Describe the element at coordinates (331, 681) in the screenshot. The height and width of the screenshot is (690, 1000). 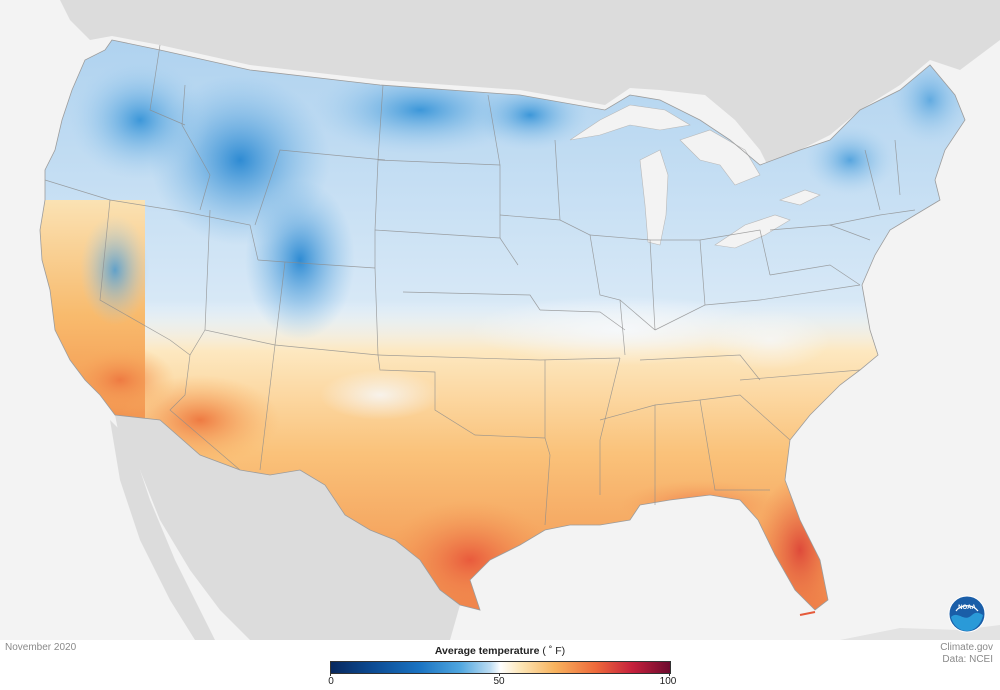
I see `legend-tick-0: 0` at that location.